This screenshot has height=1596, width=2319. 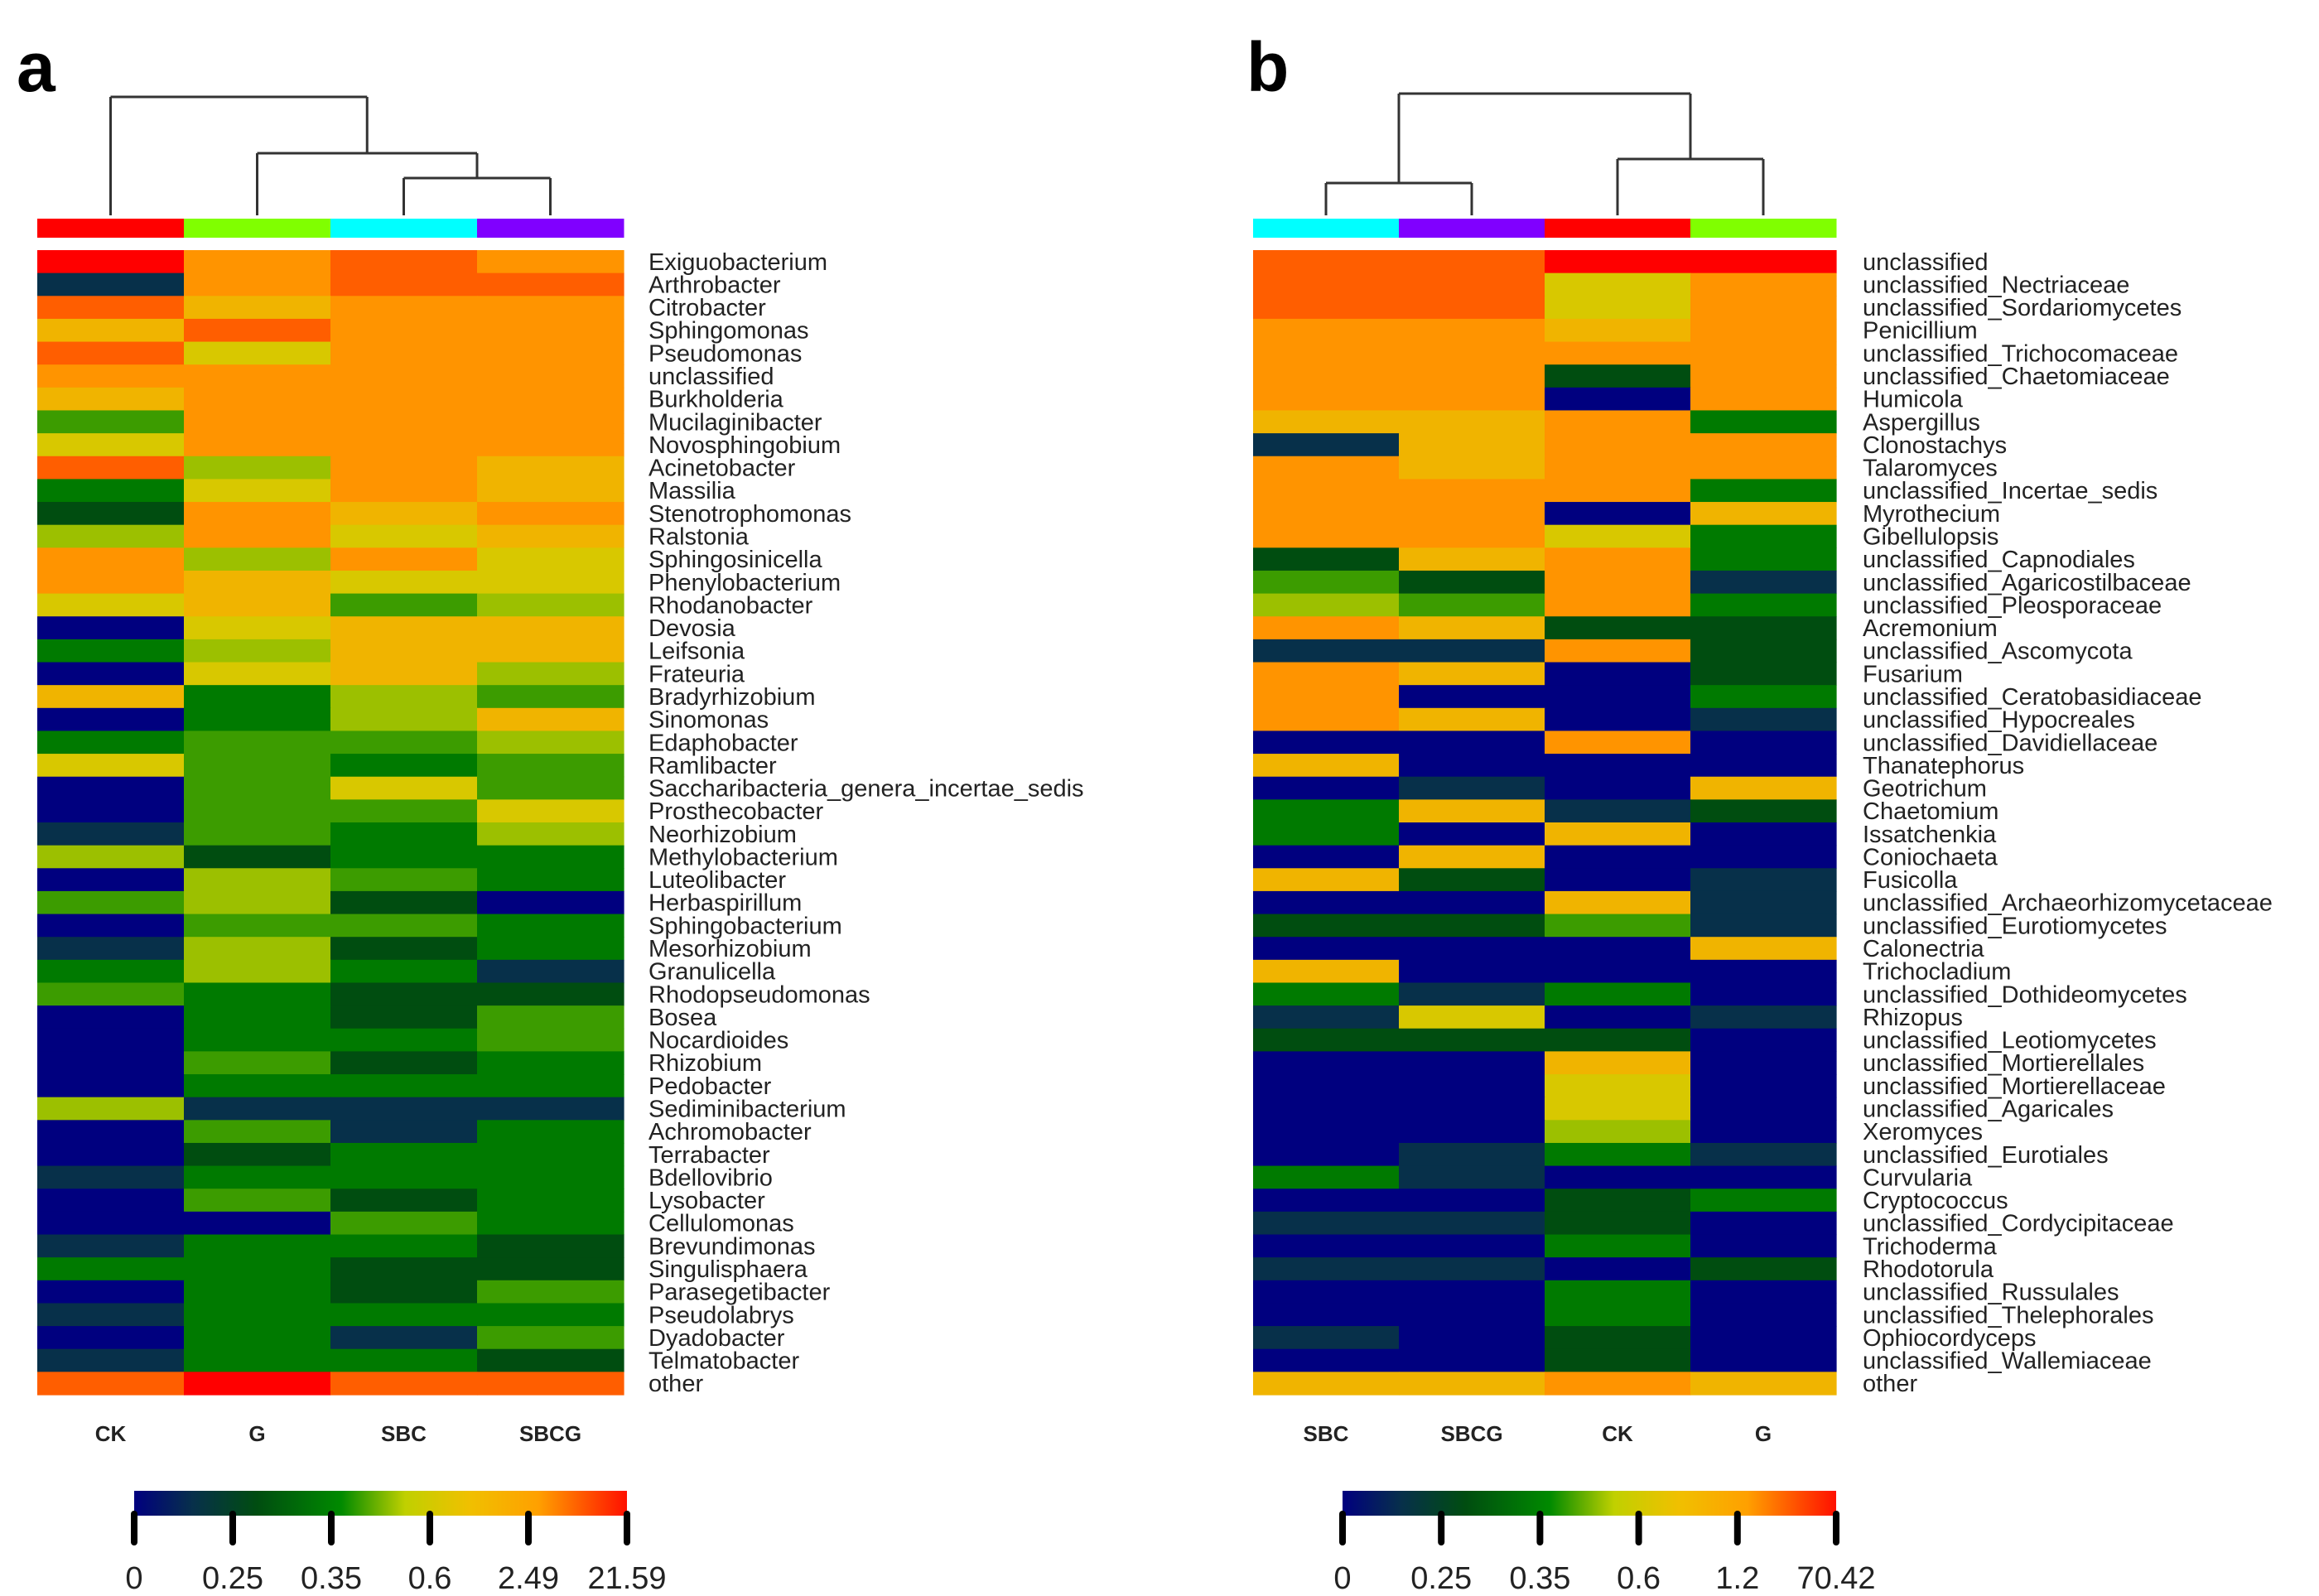 What do you see at coordinates (1930, 629) in the screenshot?
I see `row-label: Acremonium` at bounding box center [1930, 629].